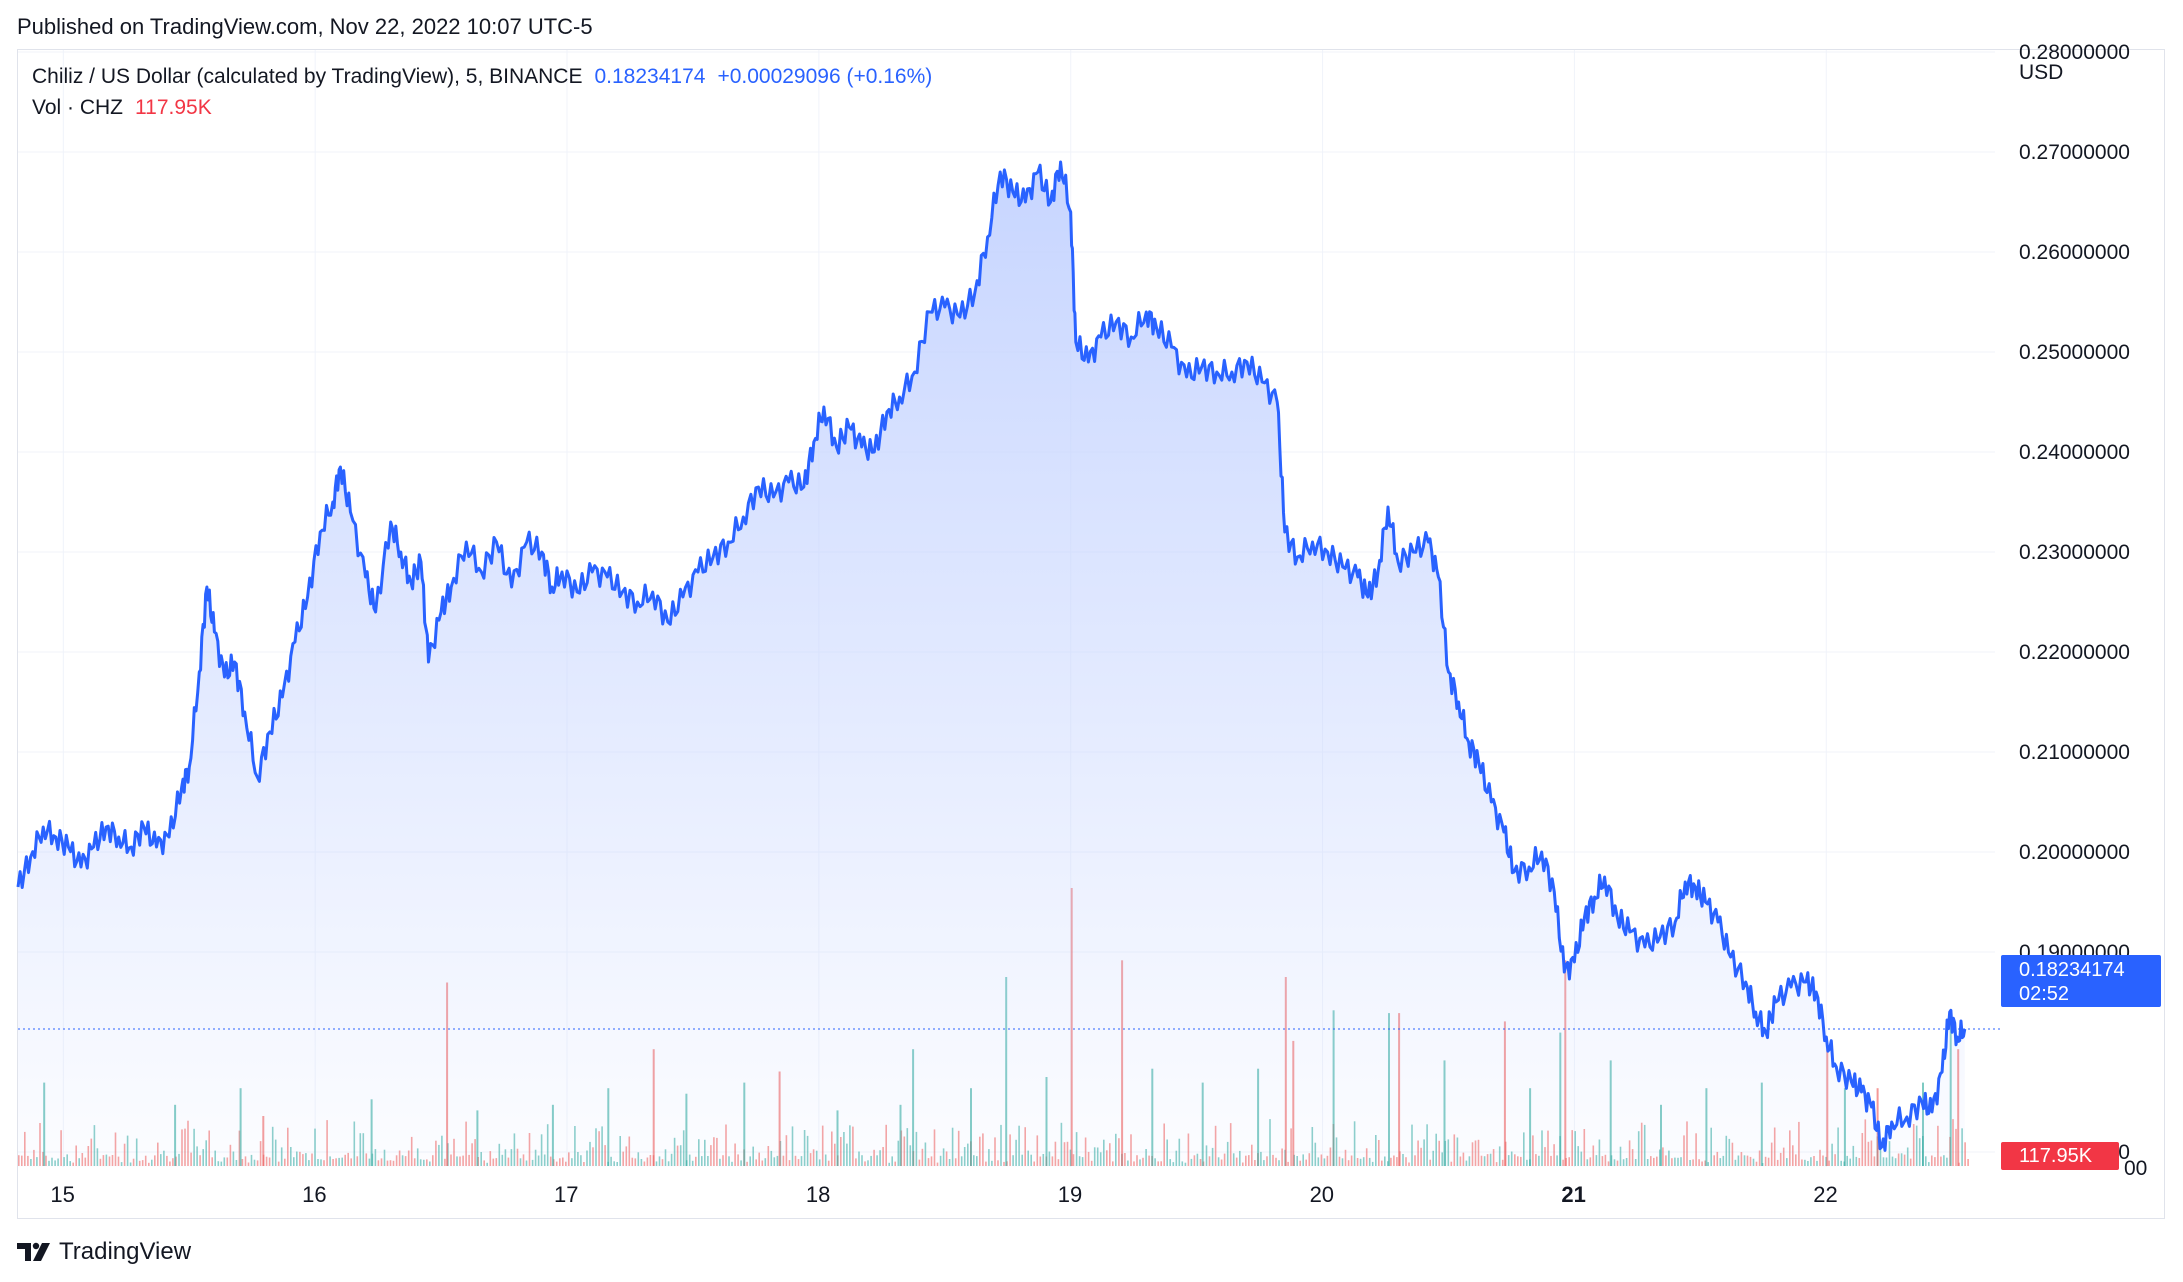 The image size is (2183, 1282). I want to click on volume-value: 117.95K, so click(173, 107).